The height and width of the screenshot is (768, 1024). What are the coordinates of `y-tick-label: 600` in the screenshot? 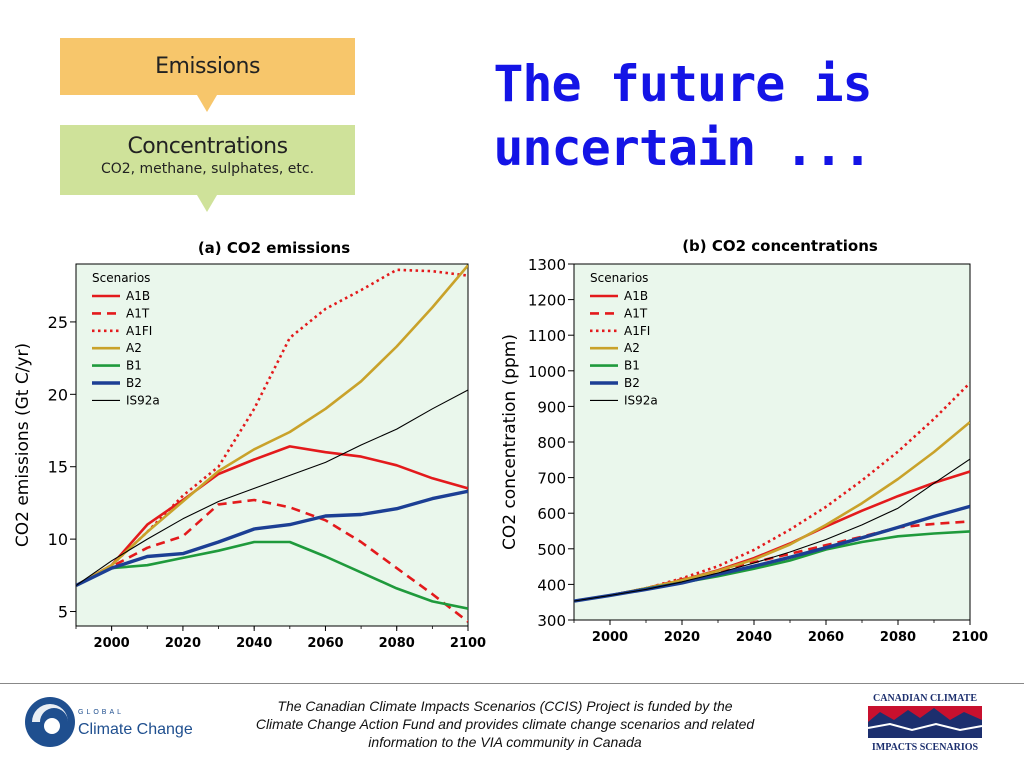 It's located at (551, 514).